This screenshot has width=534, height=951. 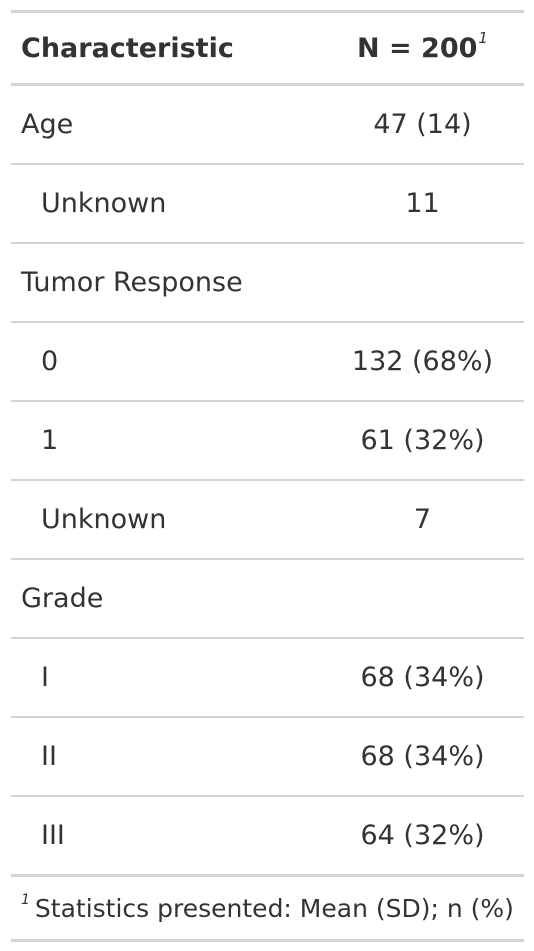 I want to click on table-row: Tumor Response, so click(x=267, y=282).